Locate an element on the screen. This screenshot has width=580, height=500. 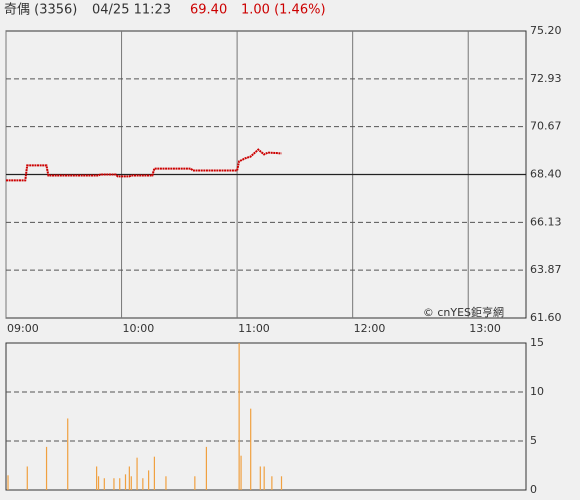
y-tick-label: 68.40 is located at coordinates (546, 174).